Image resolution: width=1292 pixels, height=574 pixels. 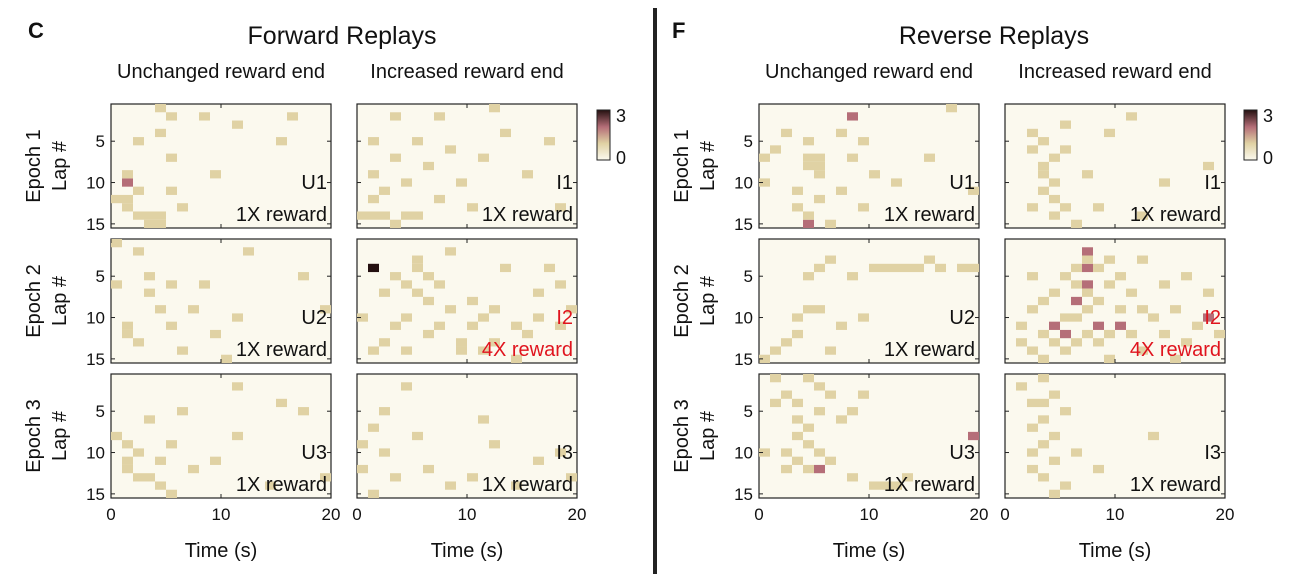 I want to click on panel-id-label: U1, so click(x=962, y=183).